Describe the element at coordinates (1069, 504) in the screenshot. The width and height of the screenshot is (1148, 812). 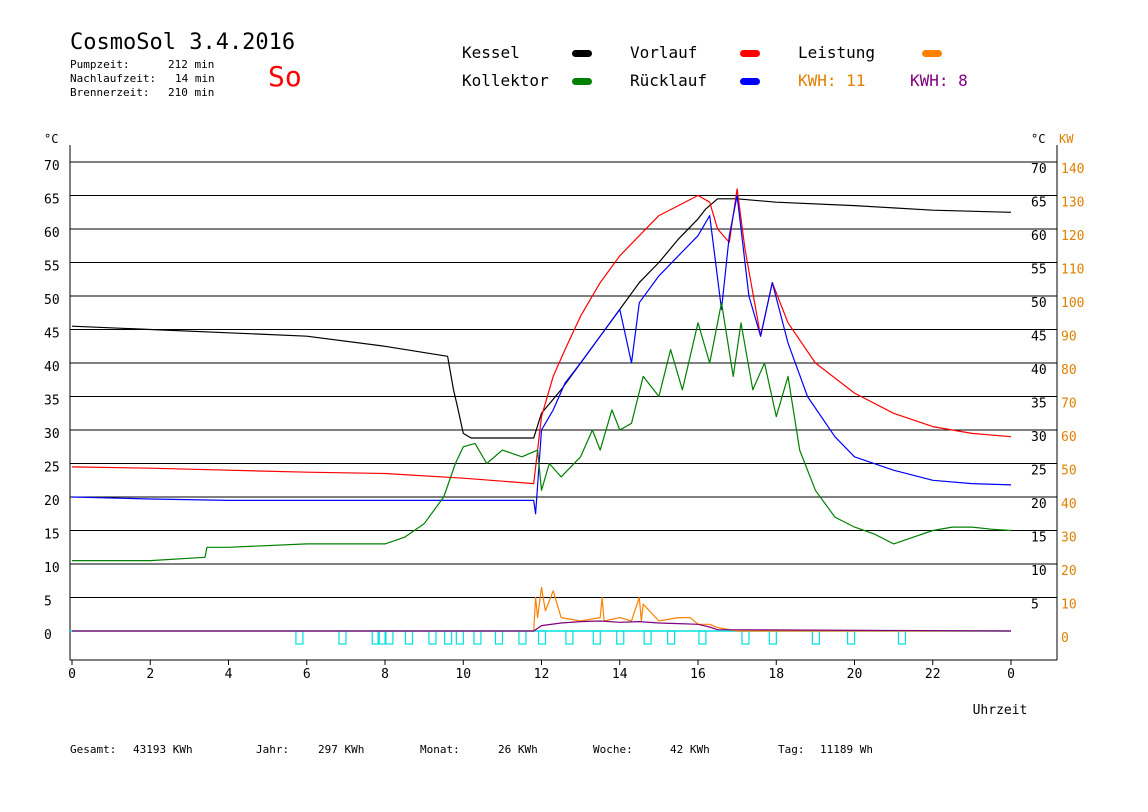
I see `y-tick-label-kw: 40` at that location.